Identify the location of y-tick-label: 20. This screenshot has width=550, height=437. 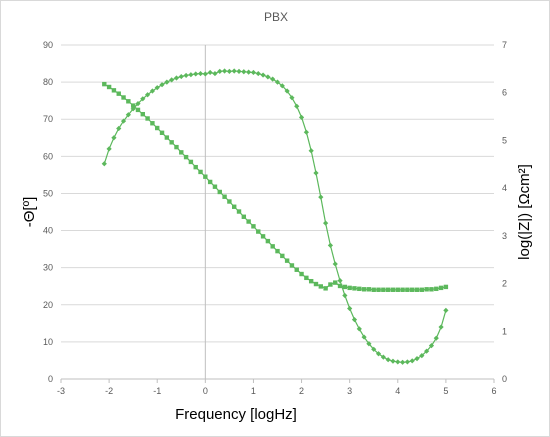
(48, 305).